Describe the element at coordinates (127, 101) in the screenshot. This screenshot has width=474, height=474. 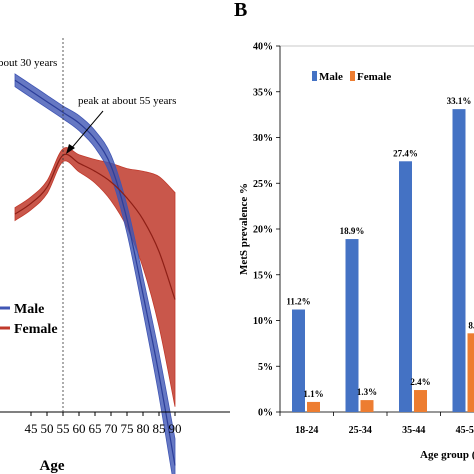
I see `annotation-female-peak: peak at about 55 years` at that location.